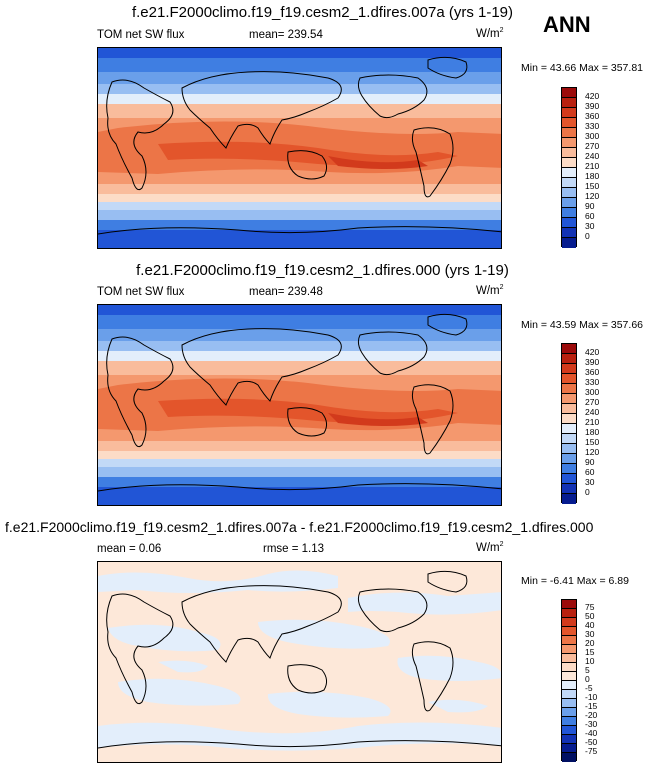 Image resolution: width=645 pixels, height=772 pixels. Describe the element at coordinates (286, 292) in the screenshot. I see `panel2-mean-label: mean= 239.48` at that location.